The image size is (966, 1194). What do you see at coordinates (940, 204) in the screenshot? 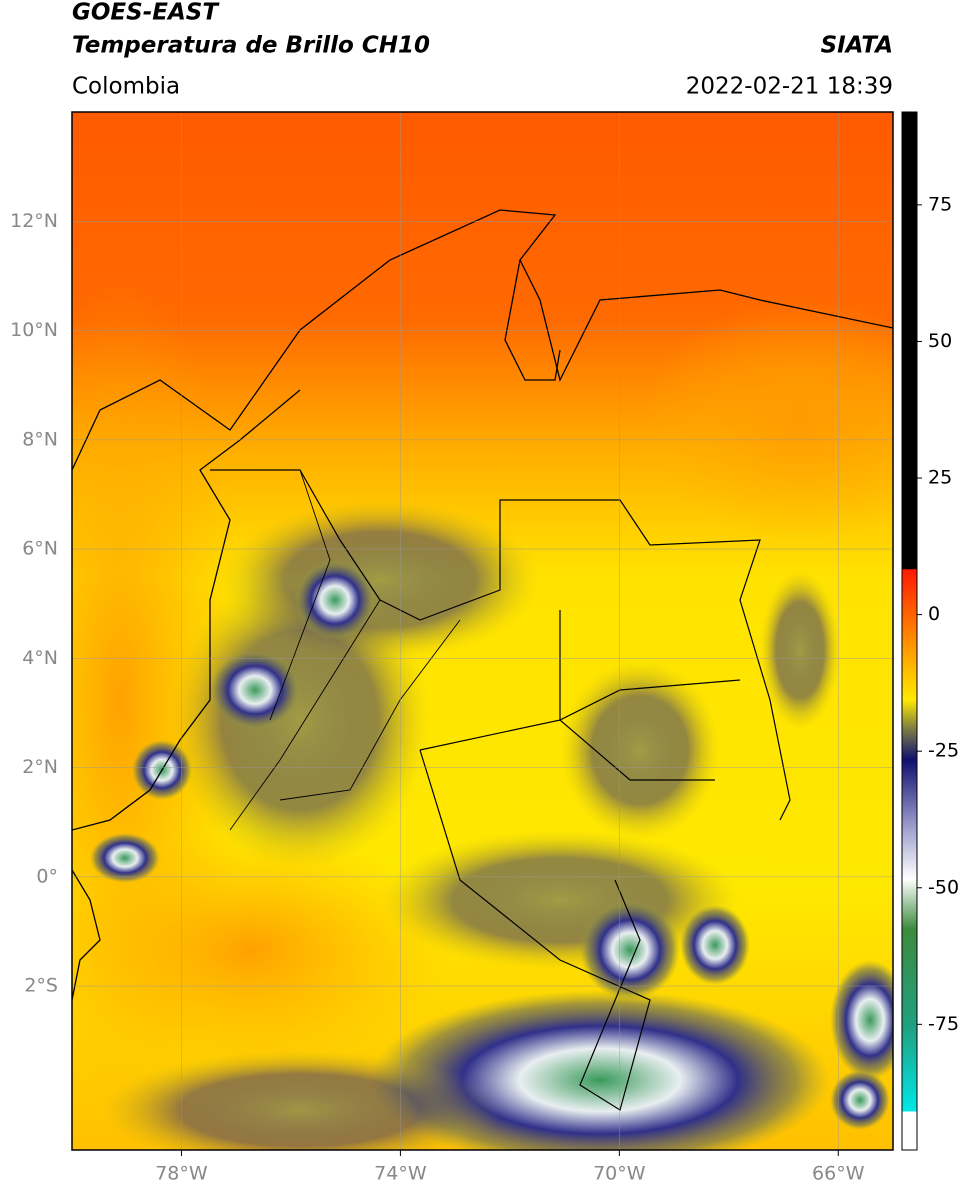
I see `colorbar-tick-label: 75` at bounding box center [940, 204].